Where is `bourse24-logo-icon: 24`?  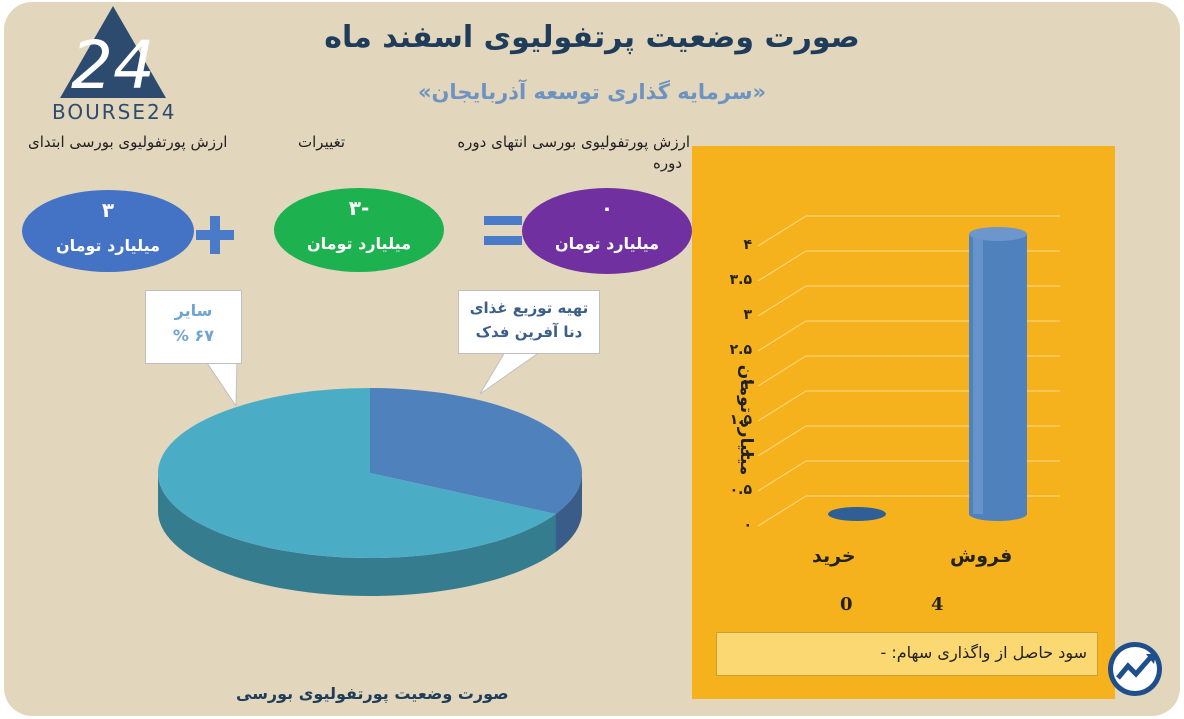
bourse24-logo-icon: 24 is located at coordinates (113, 53).